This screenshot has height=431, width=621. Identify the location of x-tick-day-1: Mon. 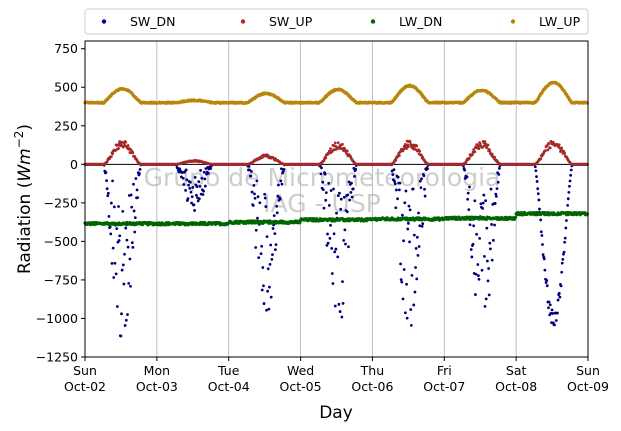
(157, 370).